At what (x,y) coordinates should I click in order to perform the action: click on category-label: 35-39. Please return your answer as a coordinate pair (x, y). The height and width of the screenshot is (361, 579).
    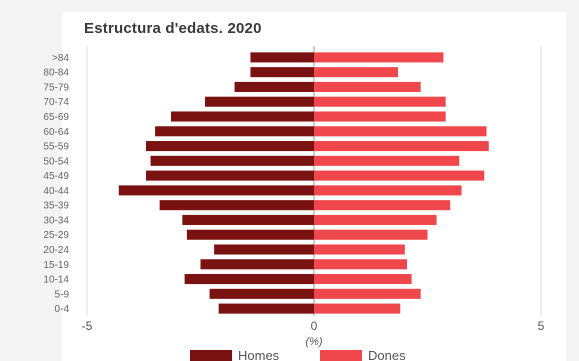
    Looking at the image, I should click on (56, 206).